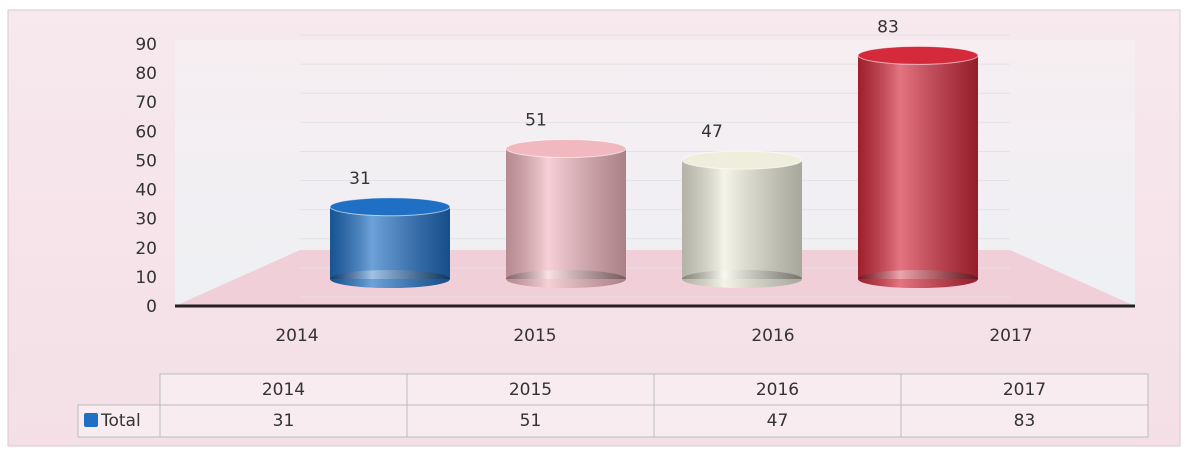 Image resolution: width=1187 pixels, height=450 pixels. I want to click on data-label: 83, so click(888, 27).